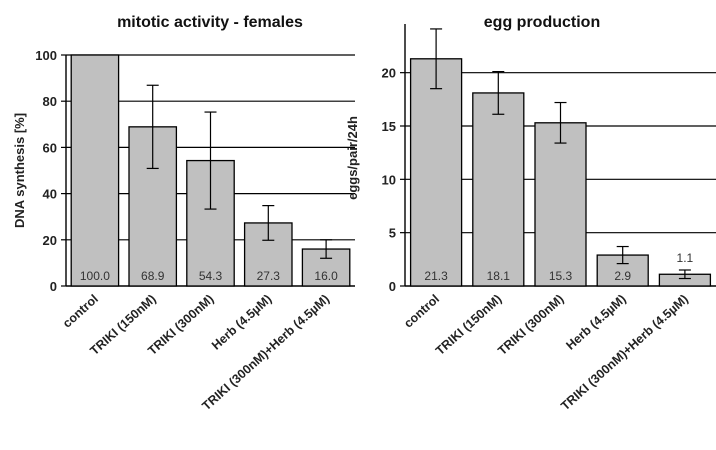 The image size is (716, 450). What do you see at coordinates (269, 276) in the screenshot?
I see `data-label: 27.3` at bounding box center [269, 276].